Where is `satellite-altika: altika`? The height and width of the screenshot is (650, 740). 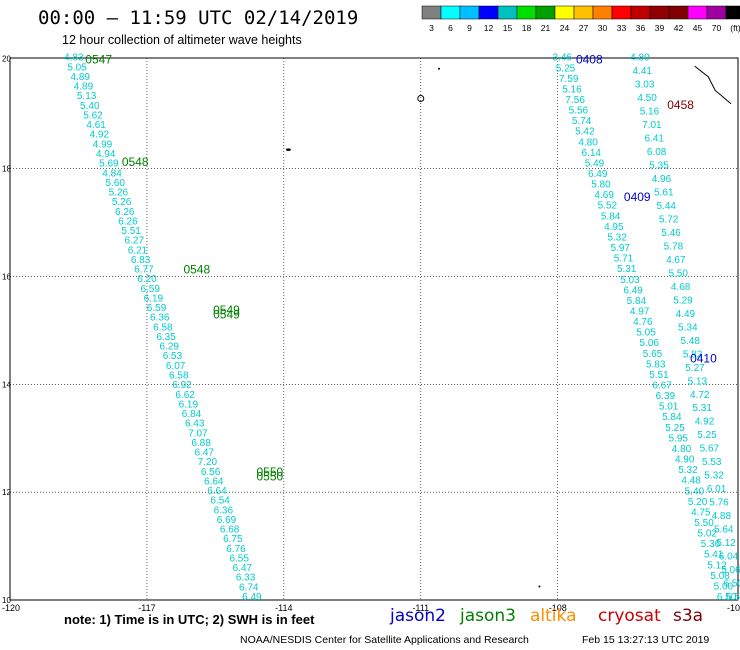 satellite-altika: altika is located at coordinates (553, 616).